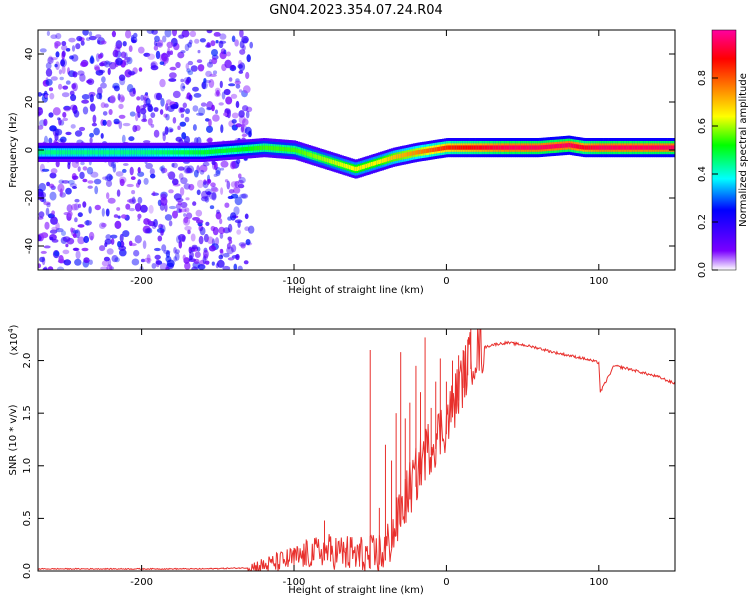 This screenshot has width=750, height=600. Describe the element at coordinates (29, 54) in the screenshot. I see `spectrogram-ytick-label: 40` at that location.